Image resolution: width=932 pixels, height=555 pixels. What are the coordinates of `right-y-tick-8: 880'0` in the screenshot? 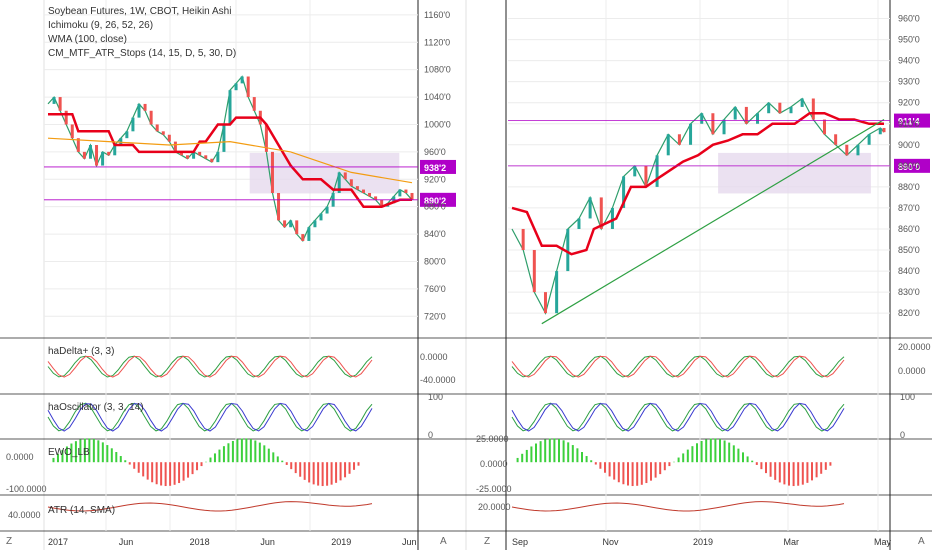 It's located at (909, 187).